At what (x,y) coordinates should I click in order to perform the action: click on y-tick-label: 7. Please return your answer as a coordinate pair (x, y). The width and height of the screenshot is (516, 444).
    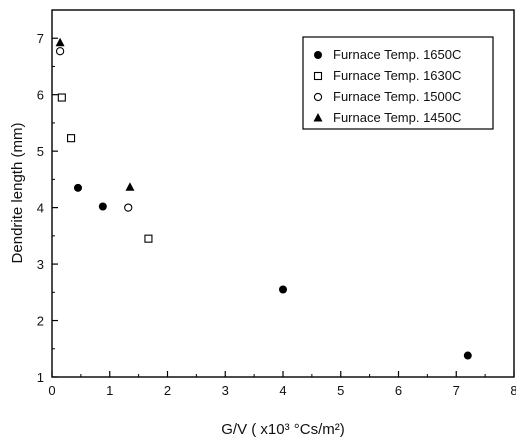
    Looking at the image, I should click on (40, 38).